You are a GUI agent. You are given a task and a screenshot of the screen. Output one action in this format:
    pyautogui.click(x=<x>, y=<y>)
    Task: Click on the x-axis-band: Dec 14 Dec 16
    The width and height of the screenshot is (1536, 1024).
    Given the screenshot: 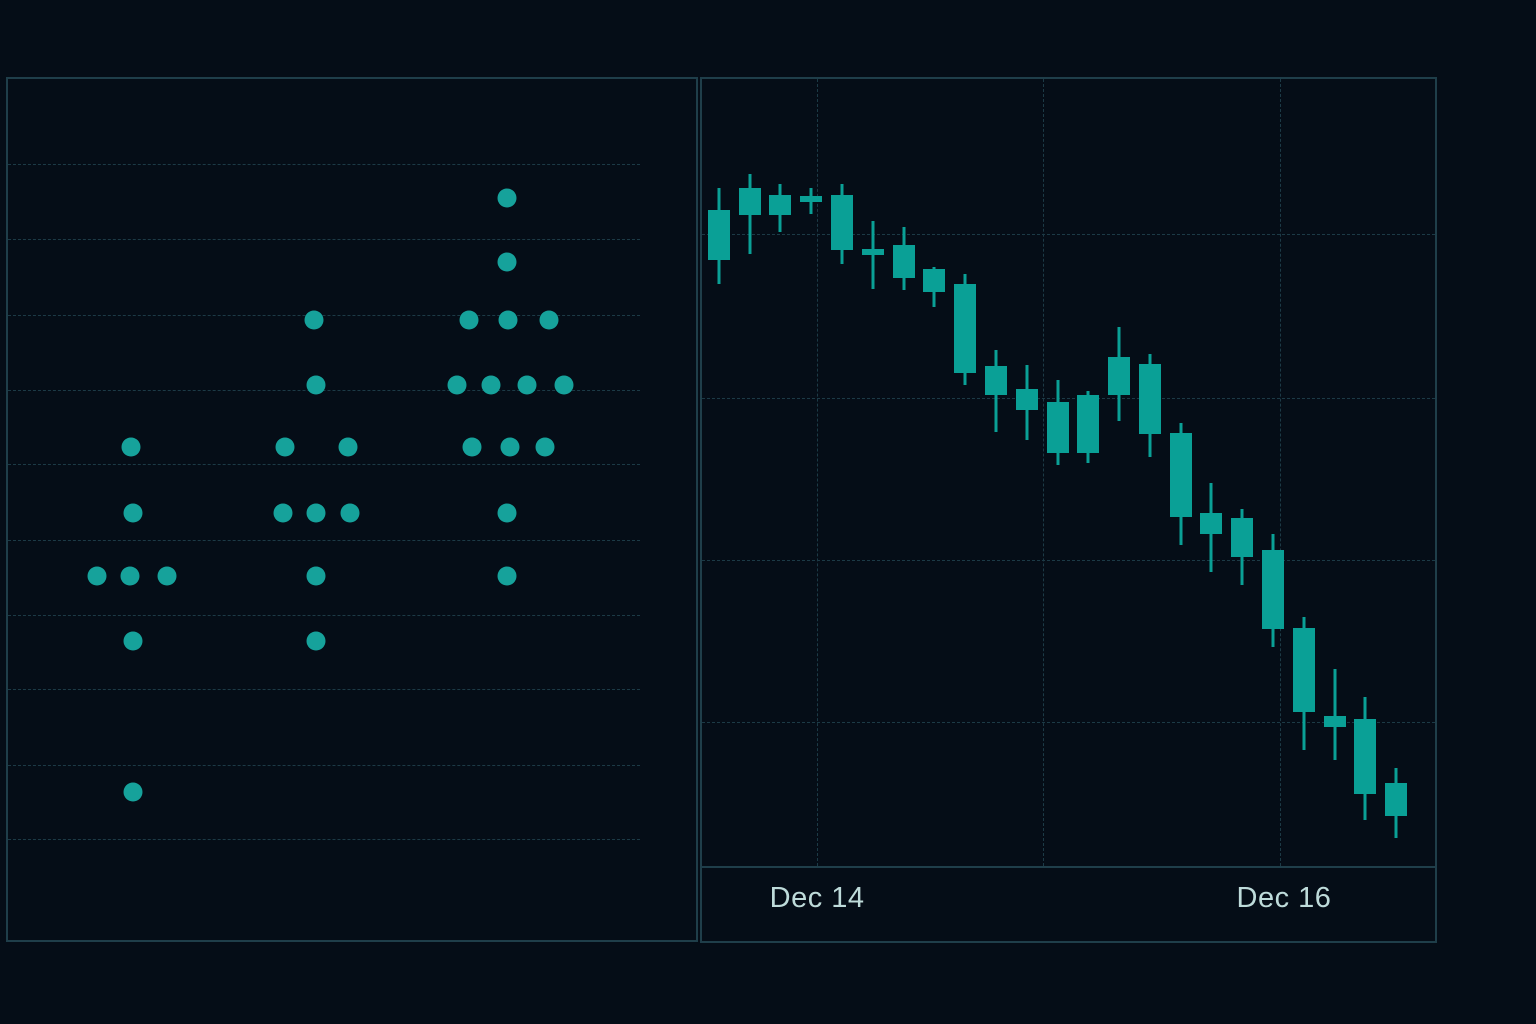 What is the action you would take?
    pyautogui.click(x=1068, y=905)
    